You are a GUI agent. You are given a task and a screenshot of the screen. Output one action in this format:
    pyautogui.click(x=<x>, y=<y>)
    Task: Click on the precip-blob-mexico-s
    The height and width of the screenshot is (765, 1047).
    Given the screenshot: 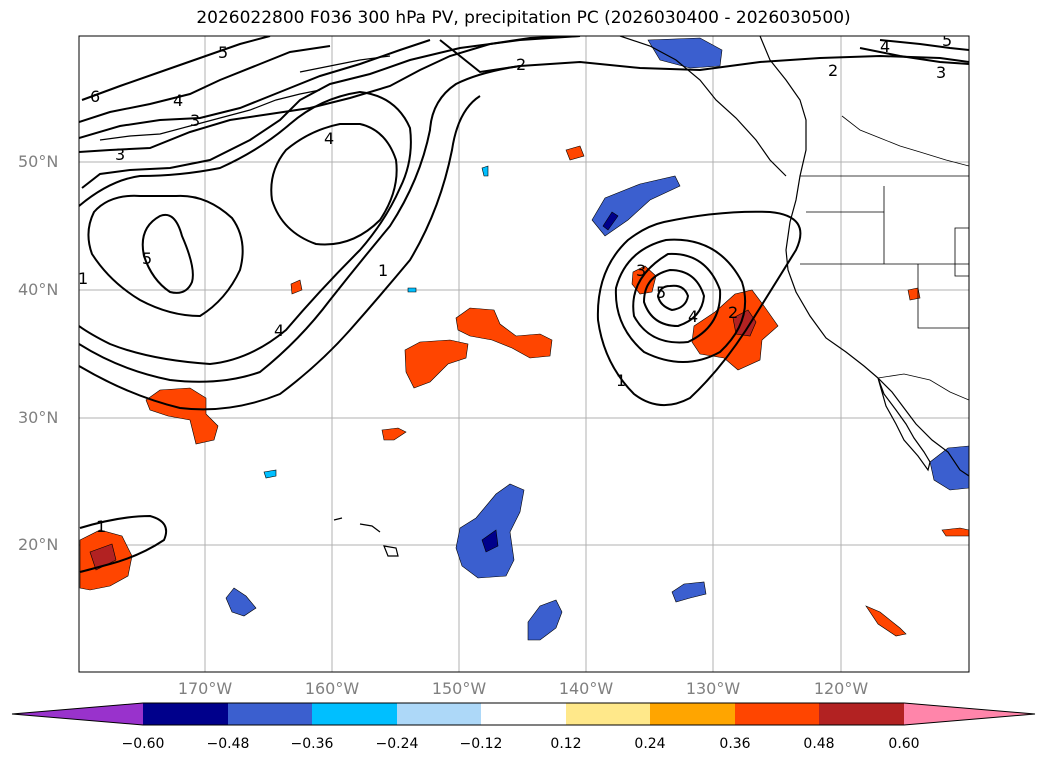 What is the action you would take?
    pyautogui.click(x=955, y=532)
    